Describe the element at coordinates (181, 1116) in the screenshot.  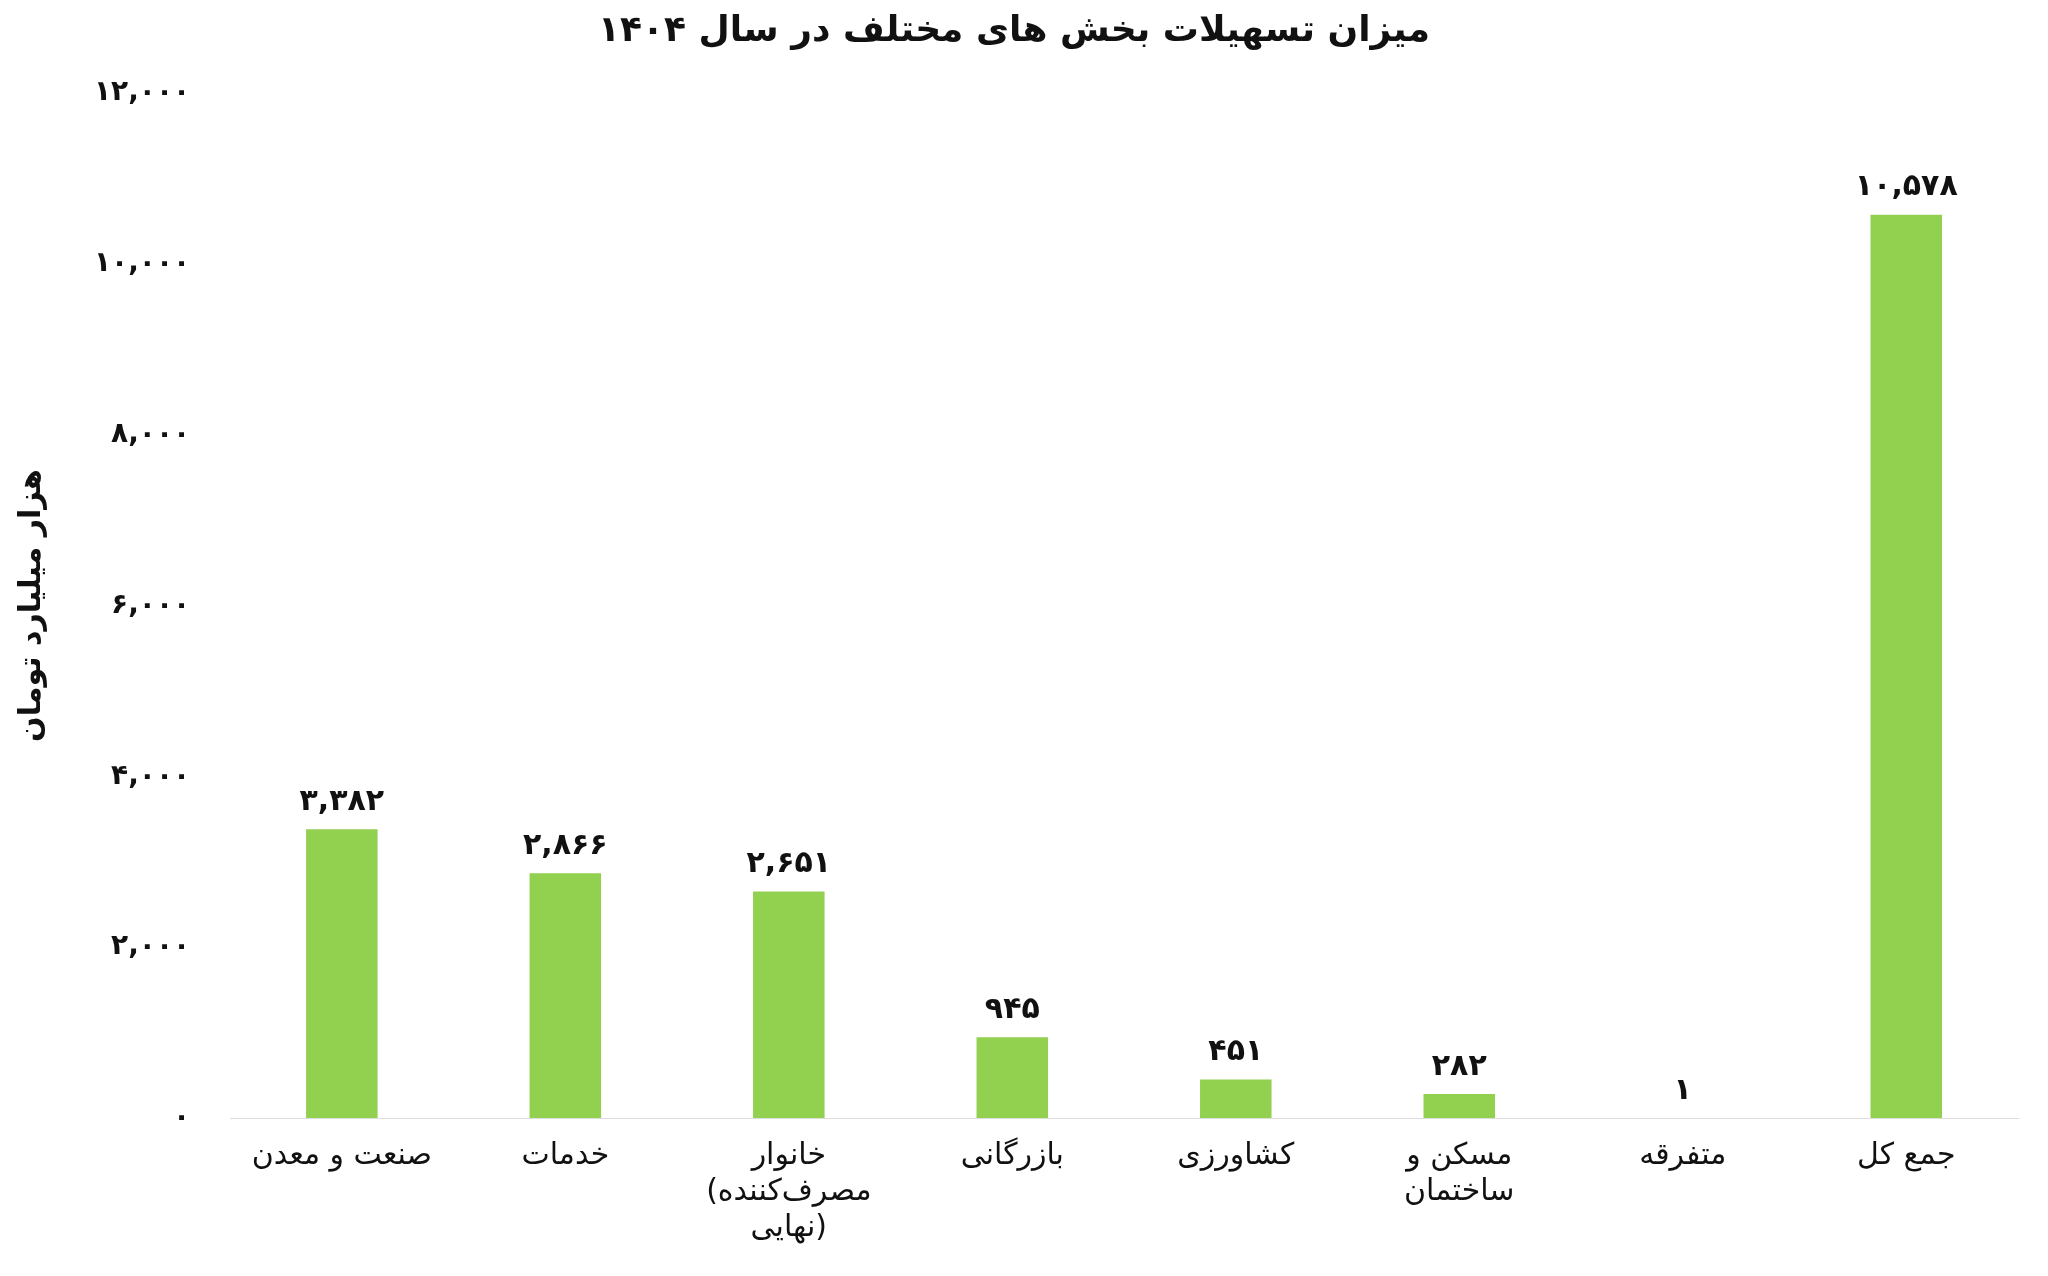
I see `y-tick-label: ۰` at that location.